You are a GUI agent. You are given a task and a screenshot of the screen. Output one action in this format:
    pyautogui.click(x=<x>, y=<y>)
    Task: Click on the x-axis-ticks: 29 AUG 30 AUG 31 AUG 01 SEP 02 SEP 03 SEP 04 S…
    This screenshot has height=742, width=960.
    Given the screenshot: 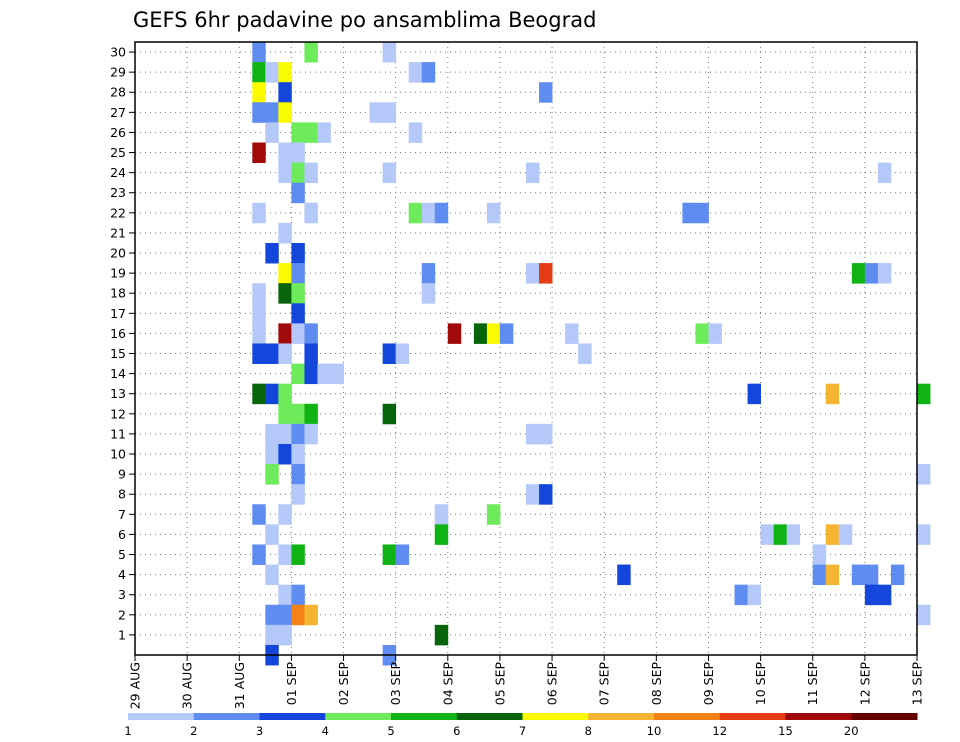 What is the action you would take?
    pyautogui.click(x=526, y=682)
    